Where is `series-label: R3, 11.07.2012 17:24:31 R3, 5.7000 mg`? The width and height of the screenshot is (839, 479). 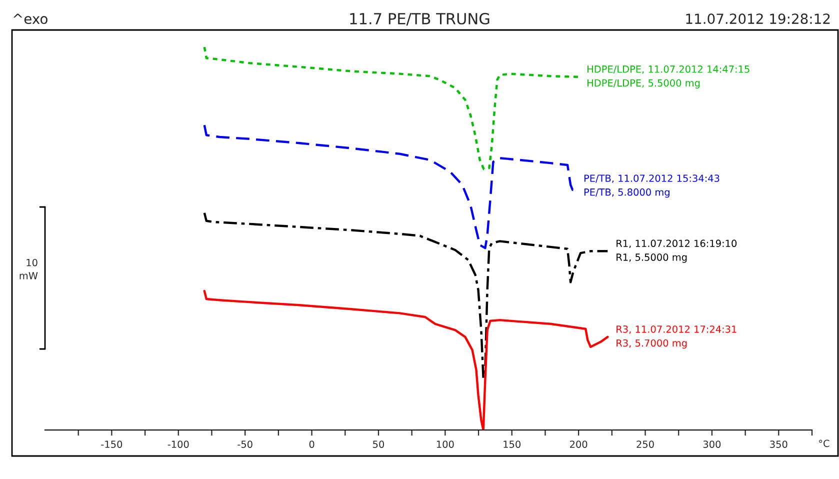
series-label: R3, 11.07.2012 17:24:31 R3, 5.7000 mg is located at coordinates (676, 337).